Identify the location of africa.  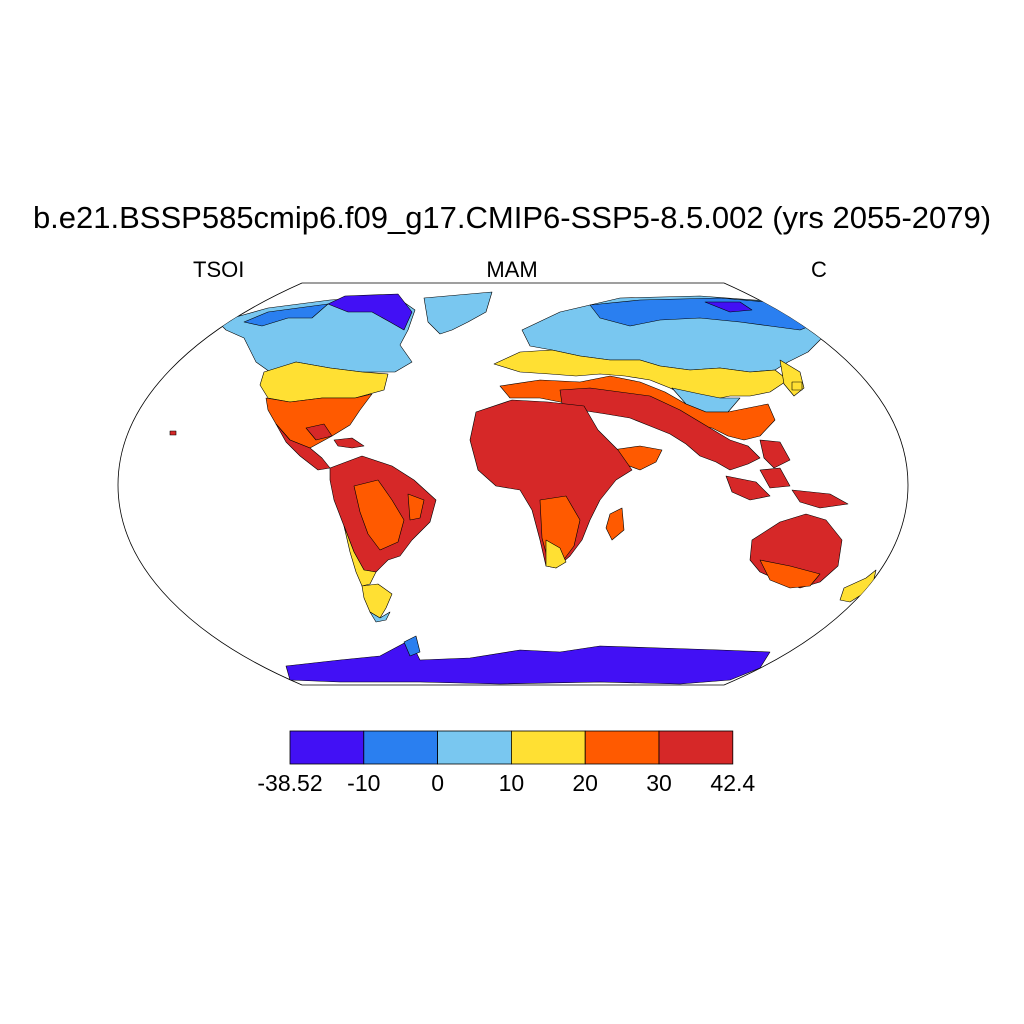
(551, 484).